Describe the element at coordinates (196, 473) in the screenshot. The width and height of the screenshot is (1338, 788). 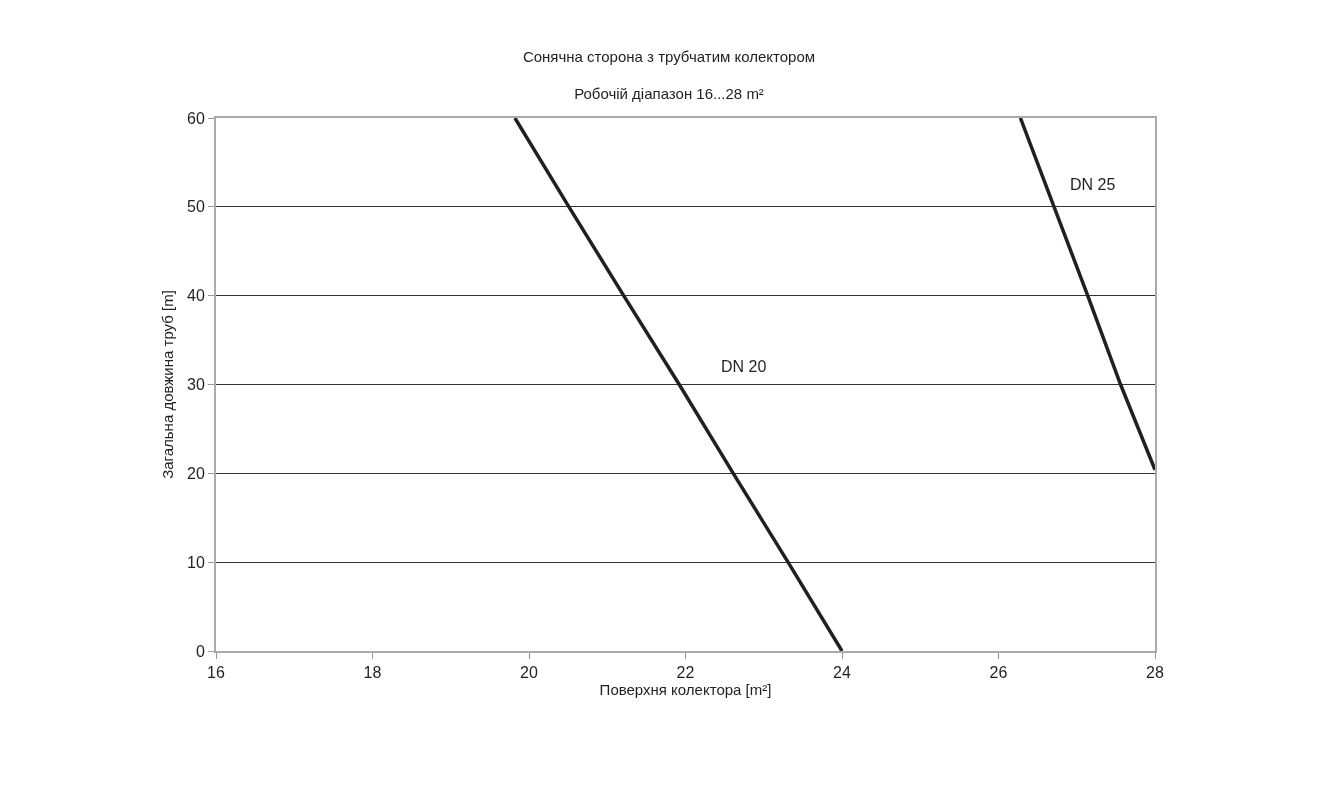
I see `y-tick-label: 20` at that location.